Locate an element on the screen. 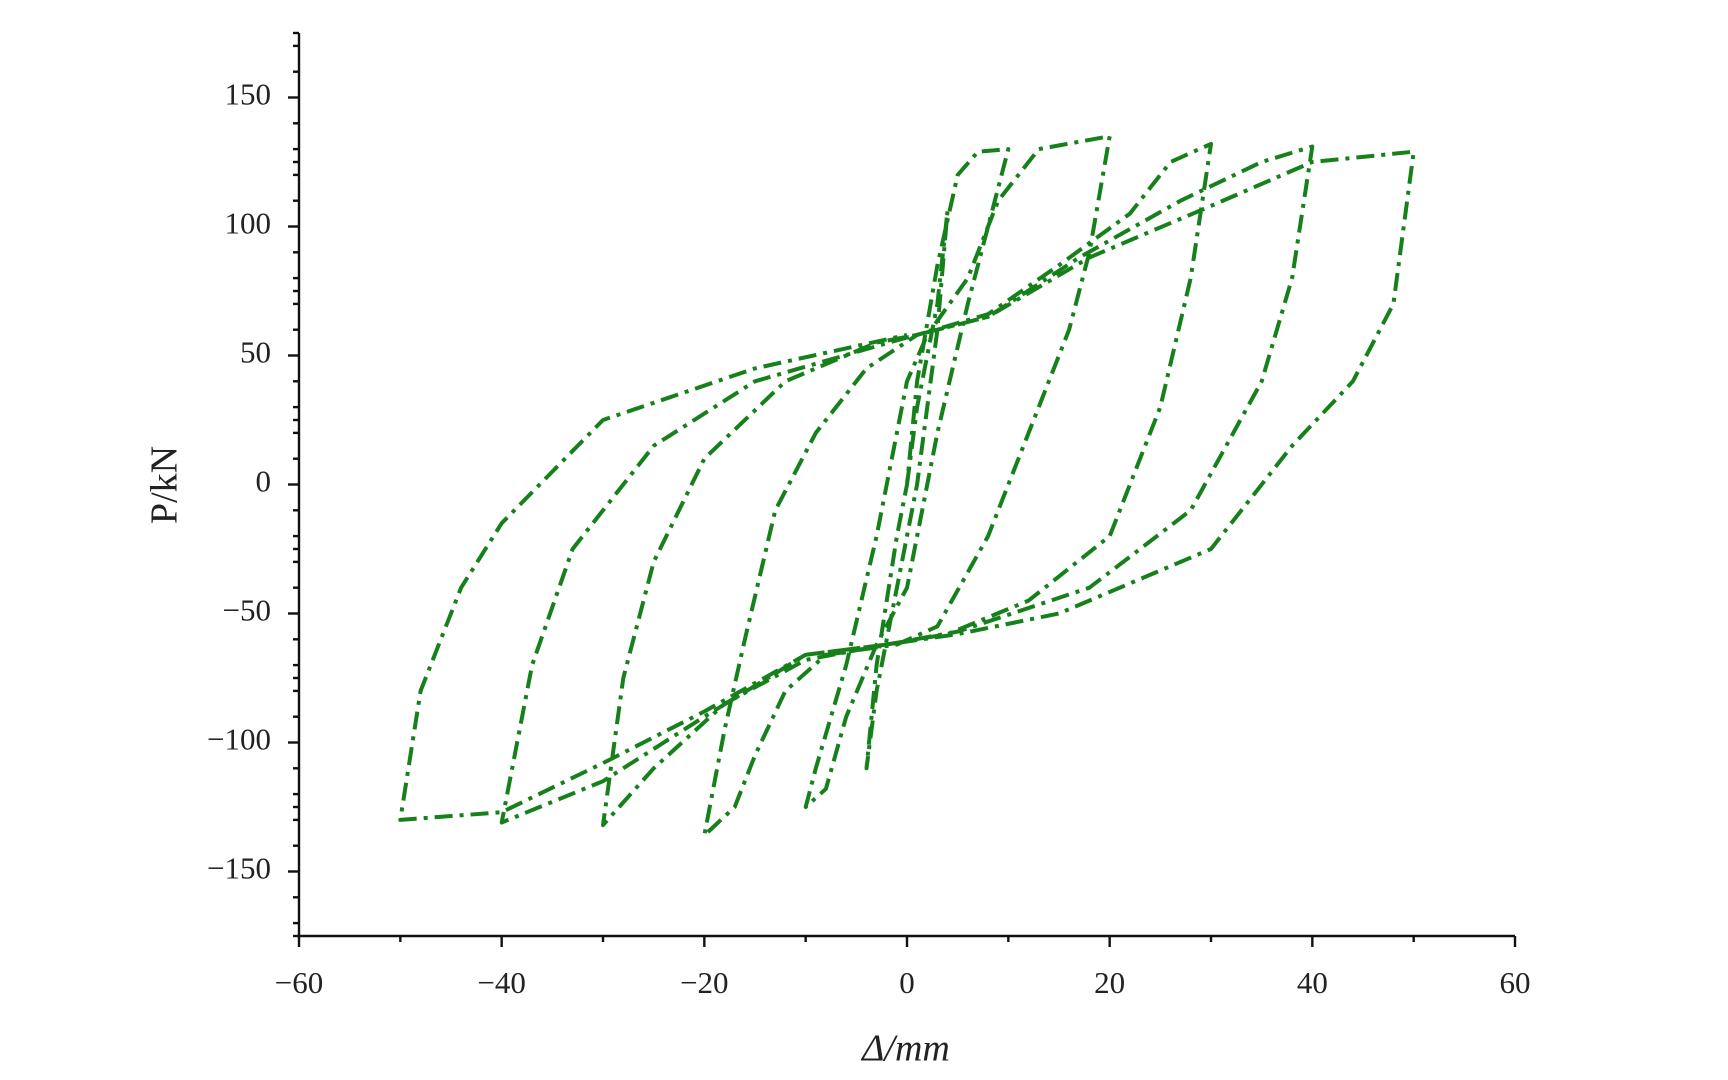  x-tick-label: 20 is located at coordinates (1109, 982).